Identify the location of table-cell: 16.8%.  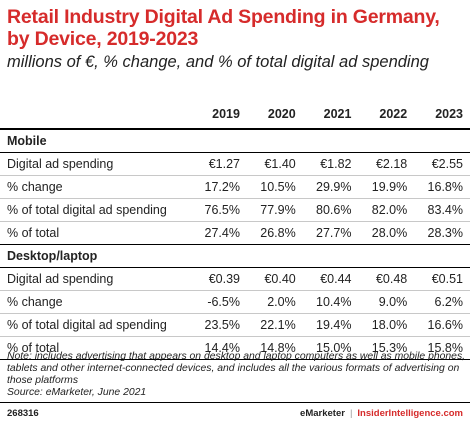
(438, 187).